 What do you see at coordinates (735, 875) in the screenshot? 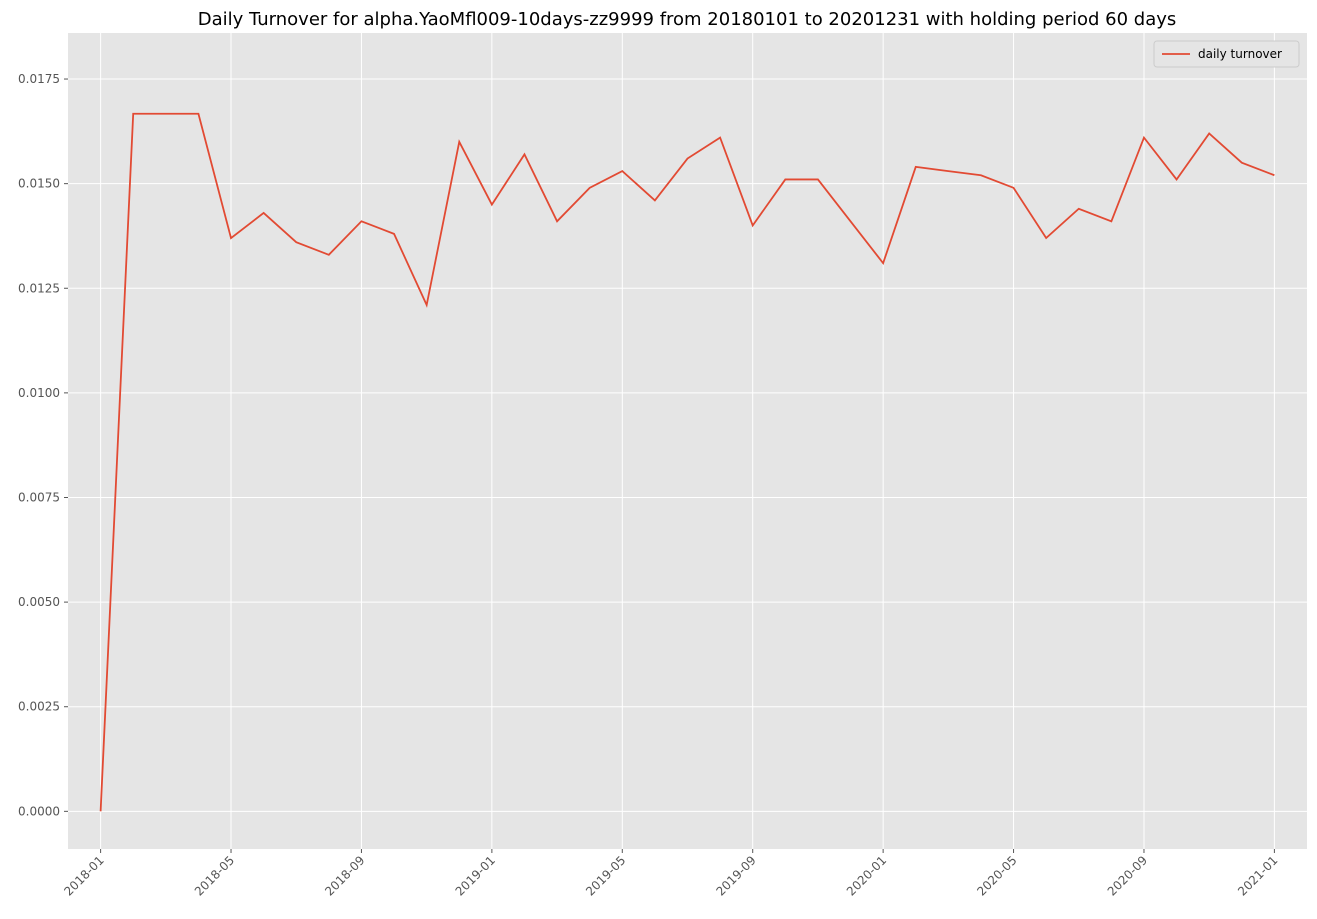
I see `x-tick-label: 2019-09` at bounding box center [735, 875].